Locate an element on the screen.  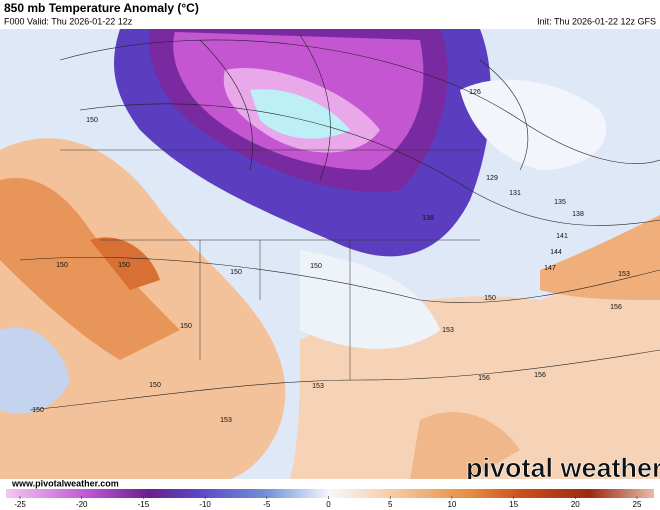
title: 850 mb Temperature Anomaly (°C) is located at coordinates (101, 8).